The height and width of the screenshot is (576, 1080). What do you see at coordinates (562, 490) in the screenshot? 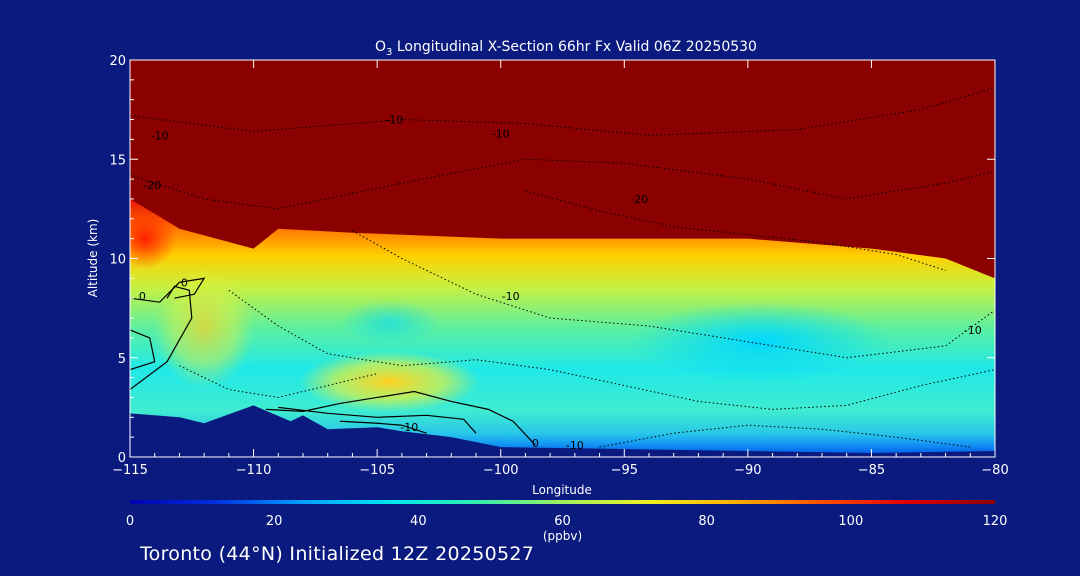
I see `x-axis-label: Longitude` at bounding box center [562, 490].